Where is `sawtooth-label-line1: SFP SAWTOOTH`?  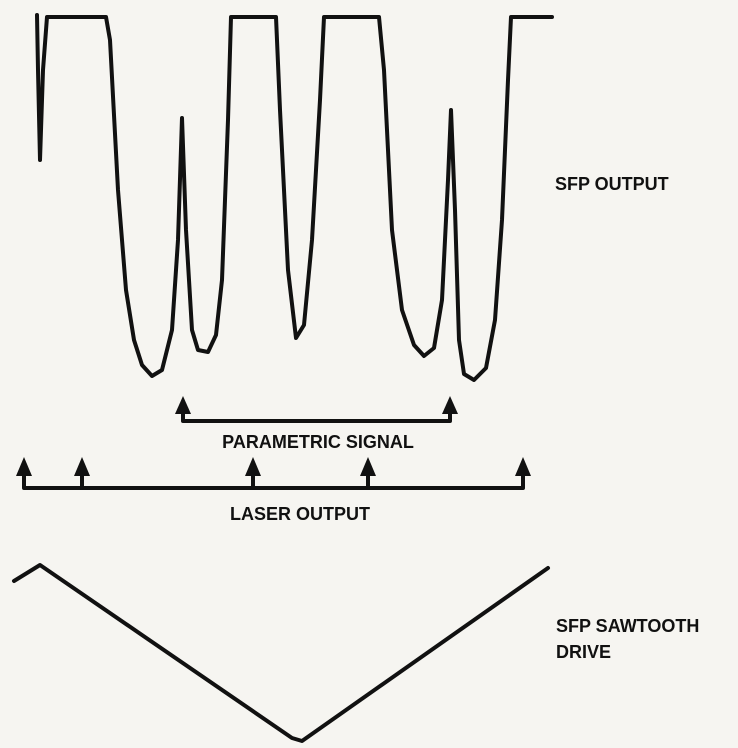
sawtooth-label-line1: SFP SAWTOOTH is located at coordinates (627, 626).